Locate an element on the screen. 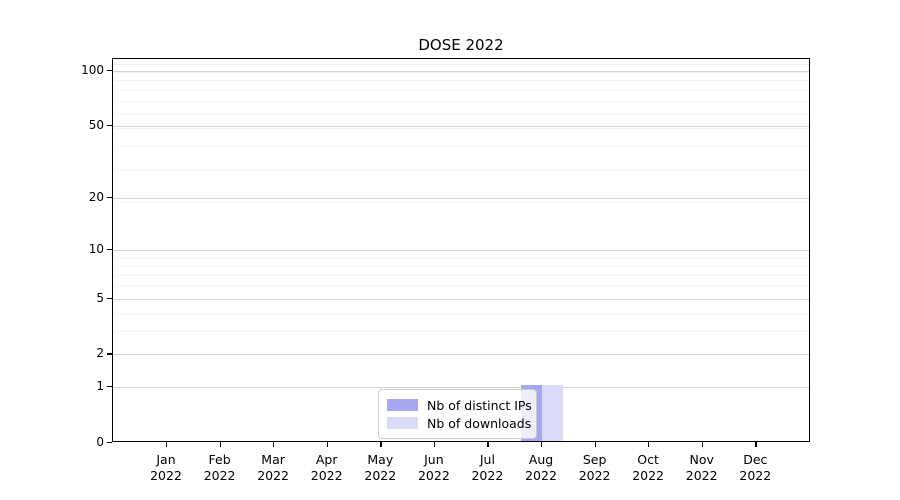 The width and height of the screenshot is (900, 500). x-tick-label: Mar 2022 is located at coordinates (273, 467).